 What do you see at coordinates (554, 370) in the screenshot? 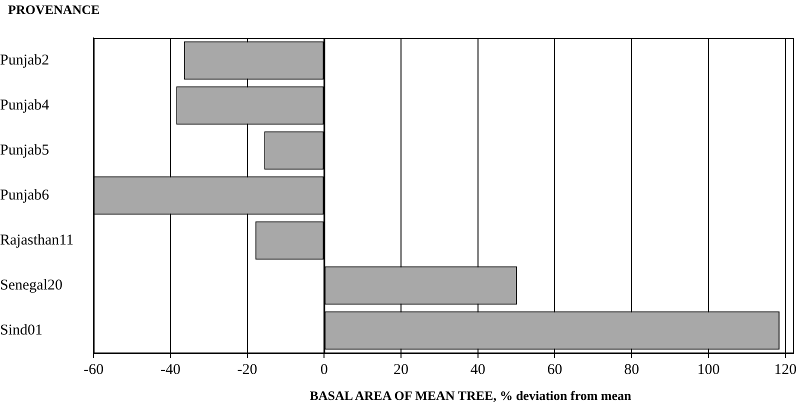
I see `x-tick-label: 60` at bounding box center [554, 370].